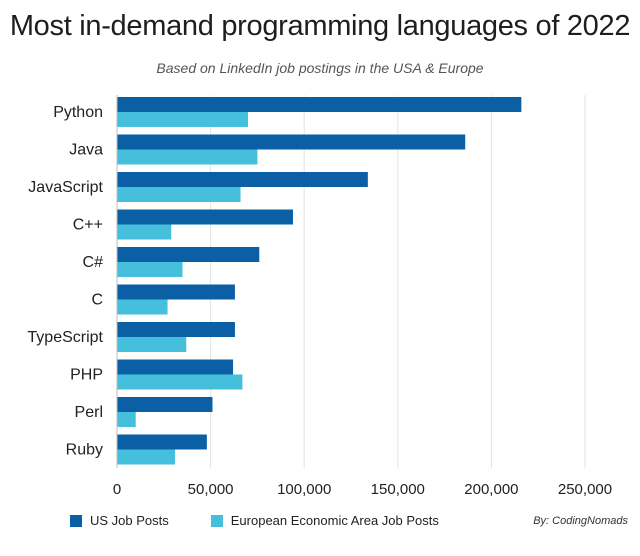 The height and width of the screenshot is (556, 640). Describe the element at coordinates (76, 520) in the screenshot. I see `legend-swatch-us` at that location.